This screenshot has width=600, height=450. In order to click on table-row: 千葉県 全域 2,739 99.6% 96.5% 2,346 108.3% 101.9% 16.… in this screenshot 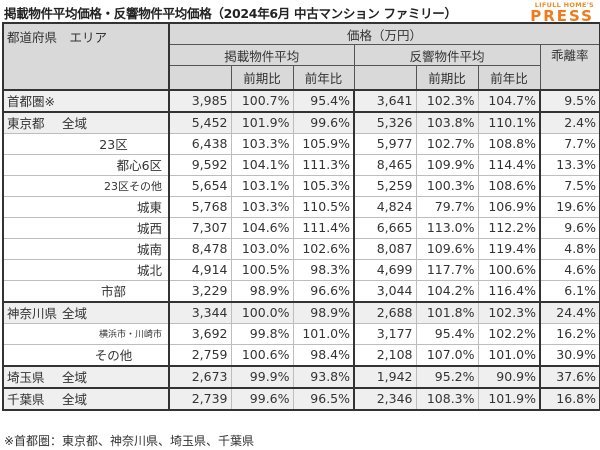, I will do `click(301, 398)`.